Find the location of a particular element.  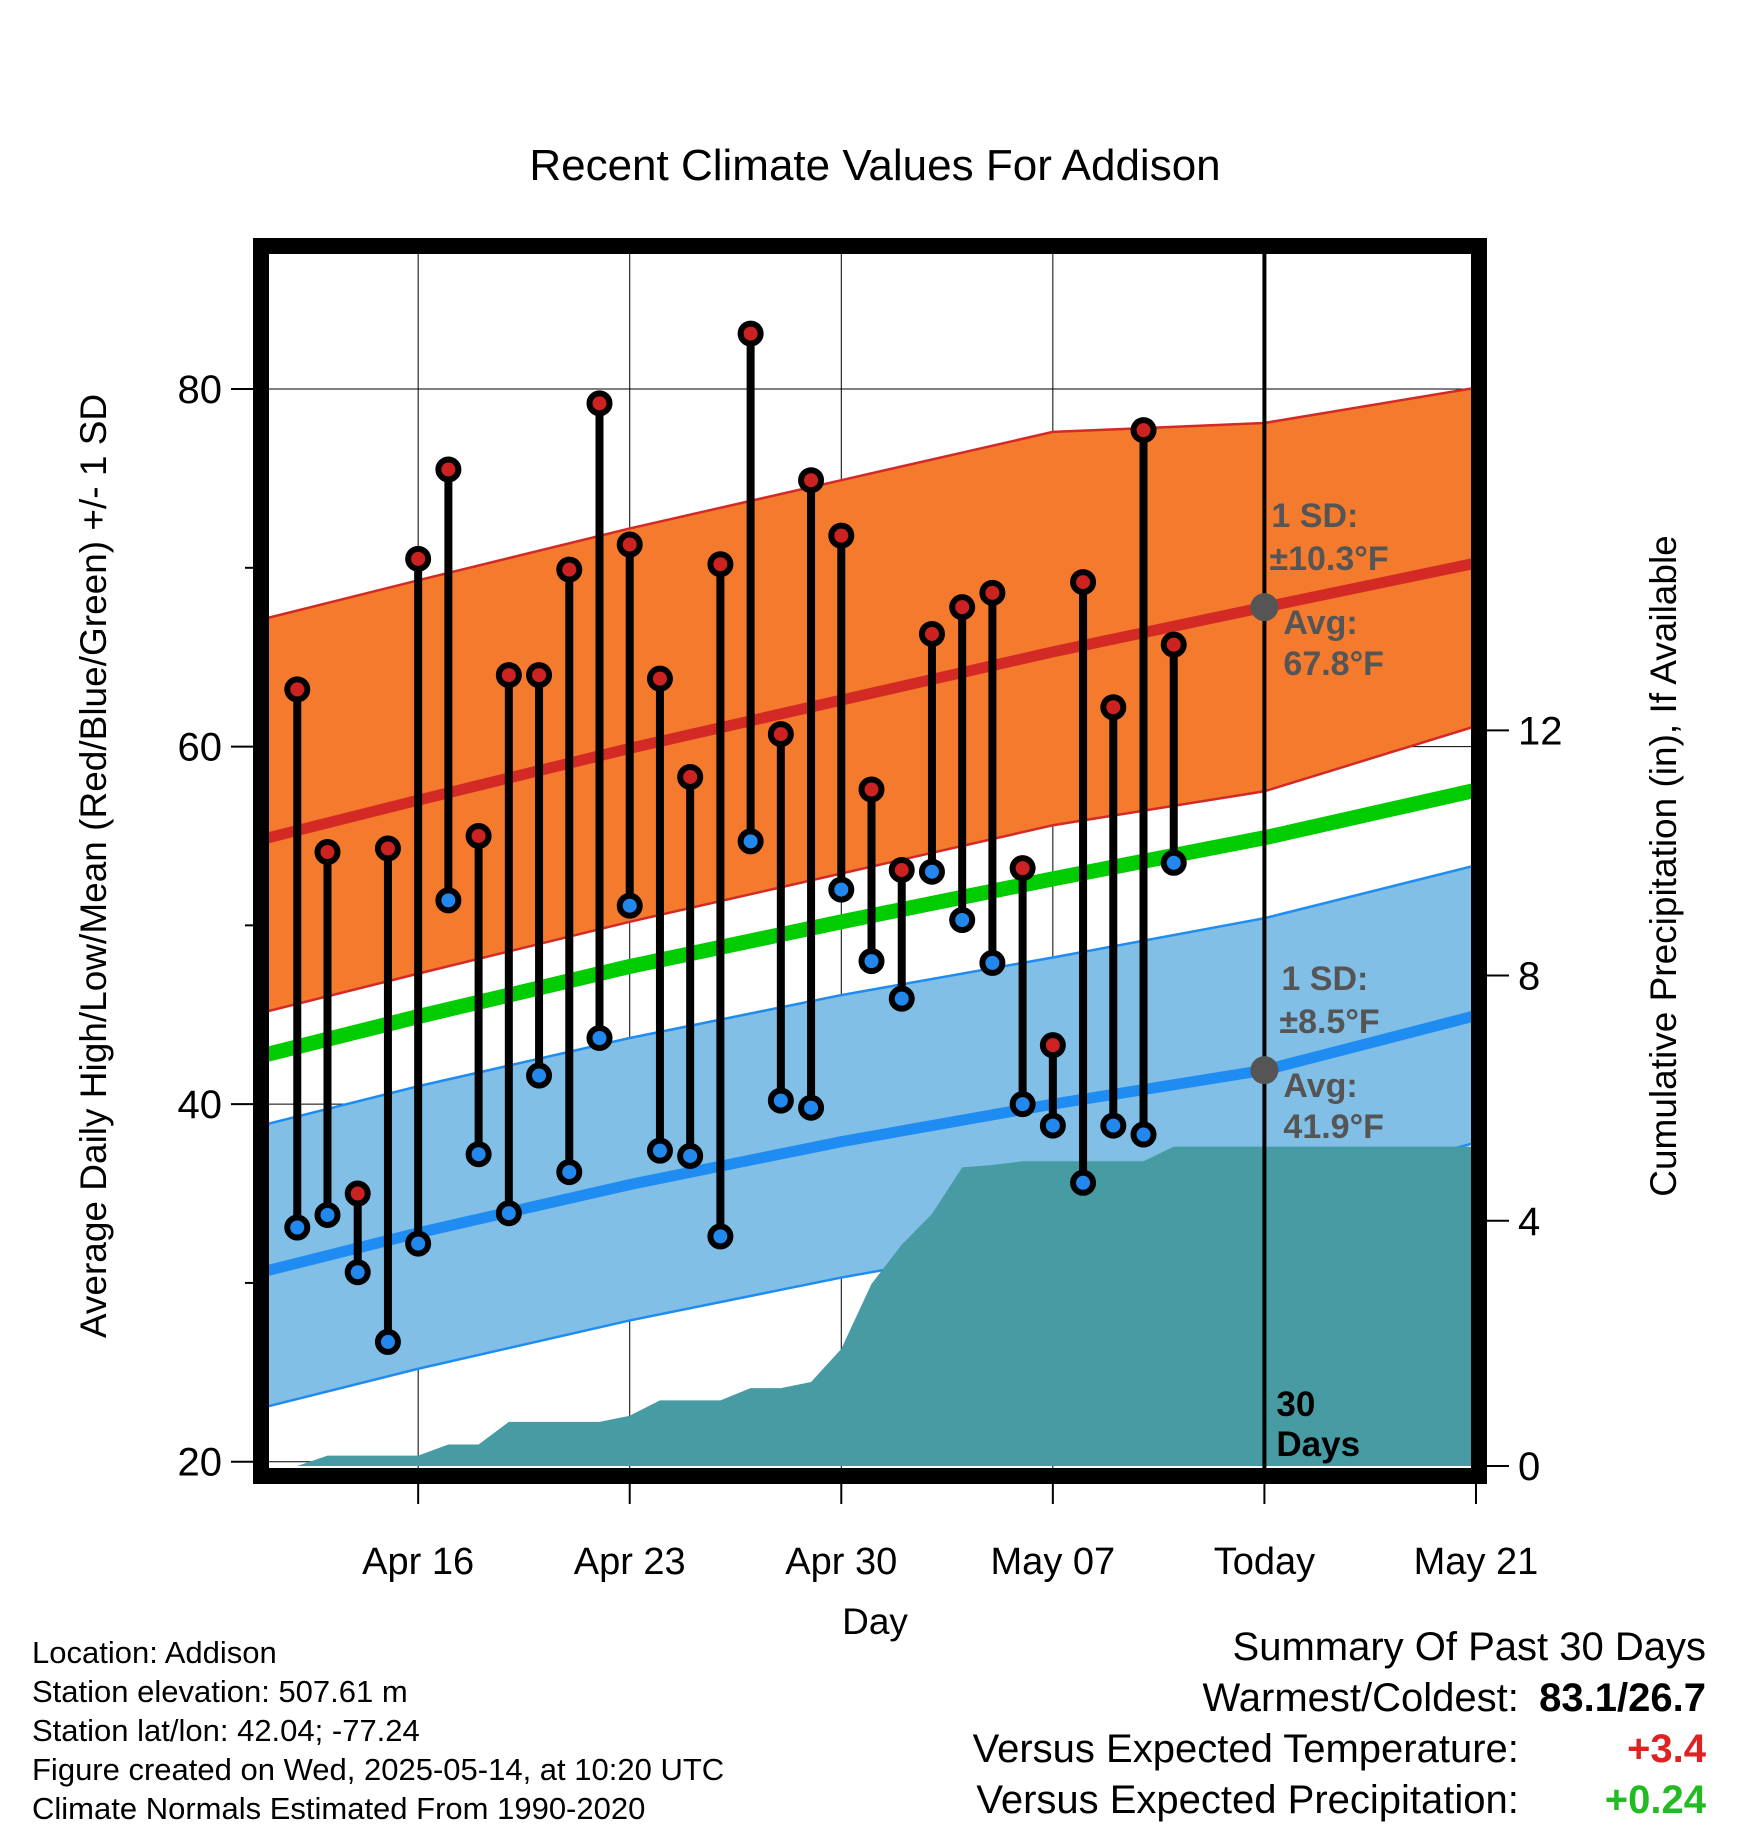

precip-area is located at coordinates (870, 1306).